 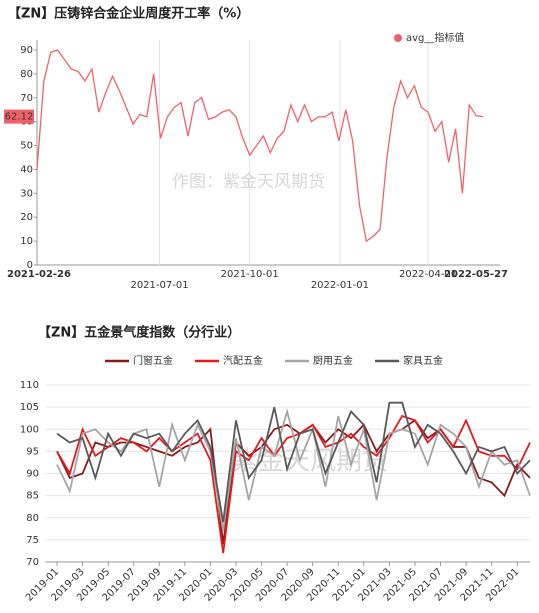 I want to click on x-tick-label: 2021-07-01, so click(x=159, y=285).